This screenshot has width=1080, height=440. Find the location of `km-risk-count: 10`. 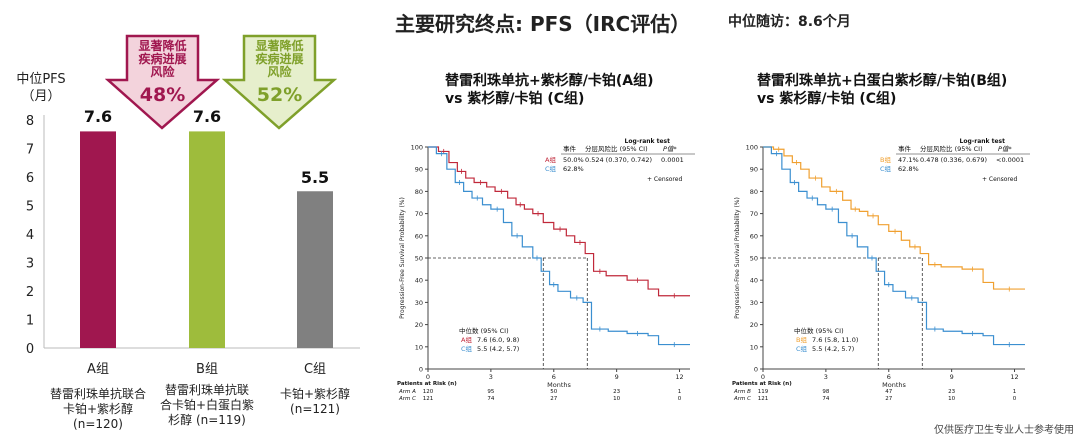

km-risk-count: 10 is located at coordinates (616, 399).